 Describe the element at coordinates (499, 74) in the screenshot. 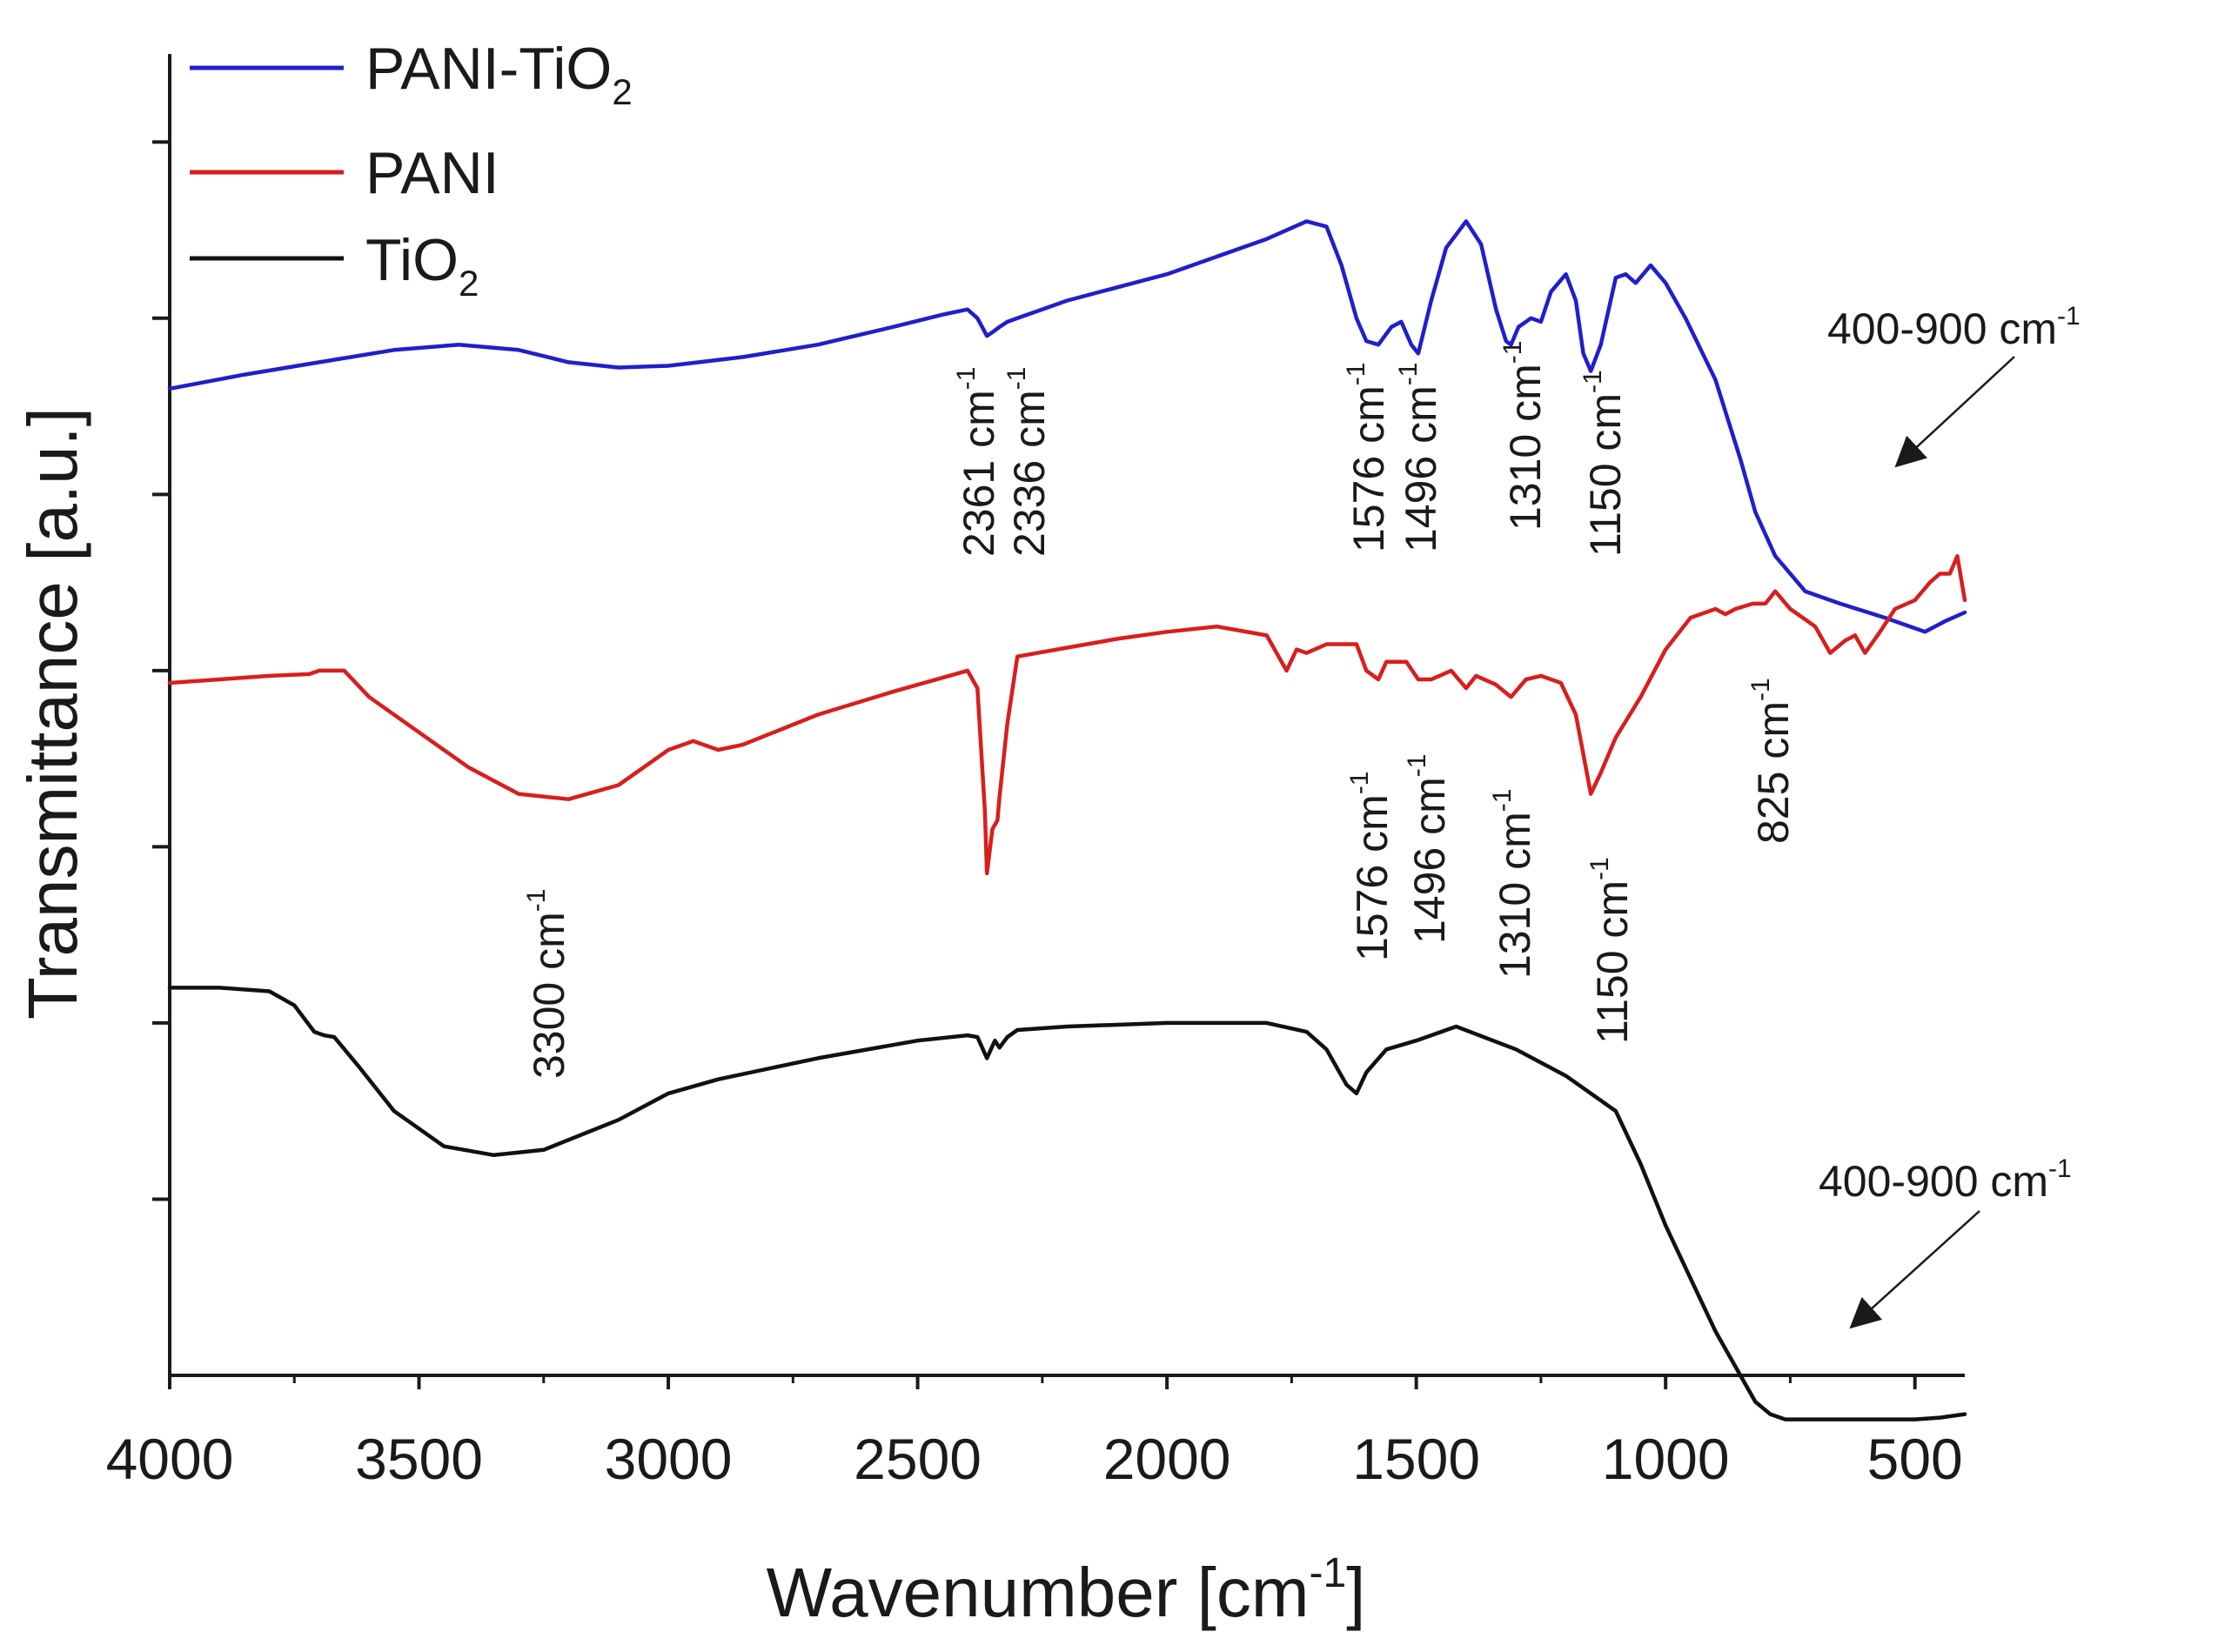

I see `legend-label-pani-tio2: PANI-TiO2` at that location.